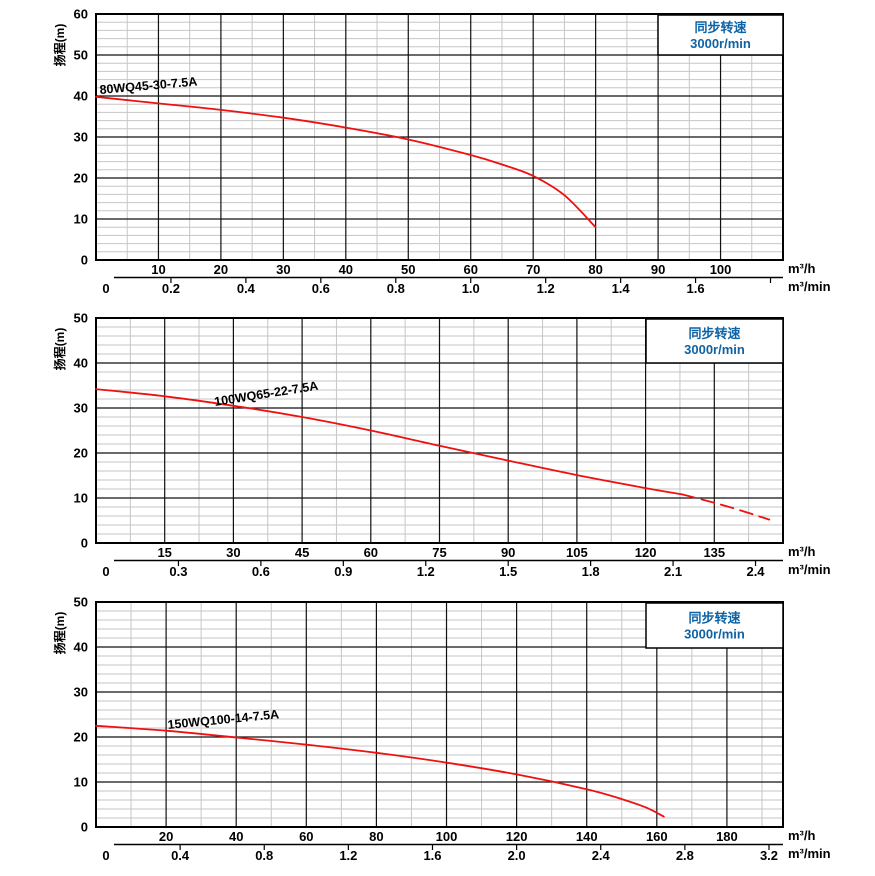  Describe the element at coordinates (727, 836) in the screenshot. I see `x-tick-label-m3h: 180` at that location.